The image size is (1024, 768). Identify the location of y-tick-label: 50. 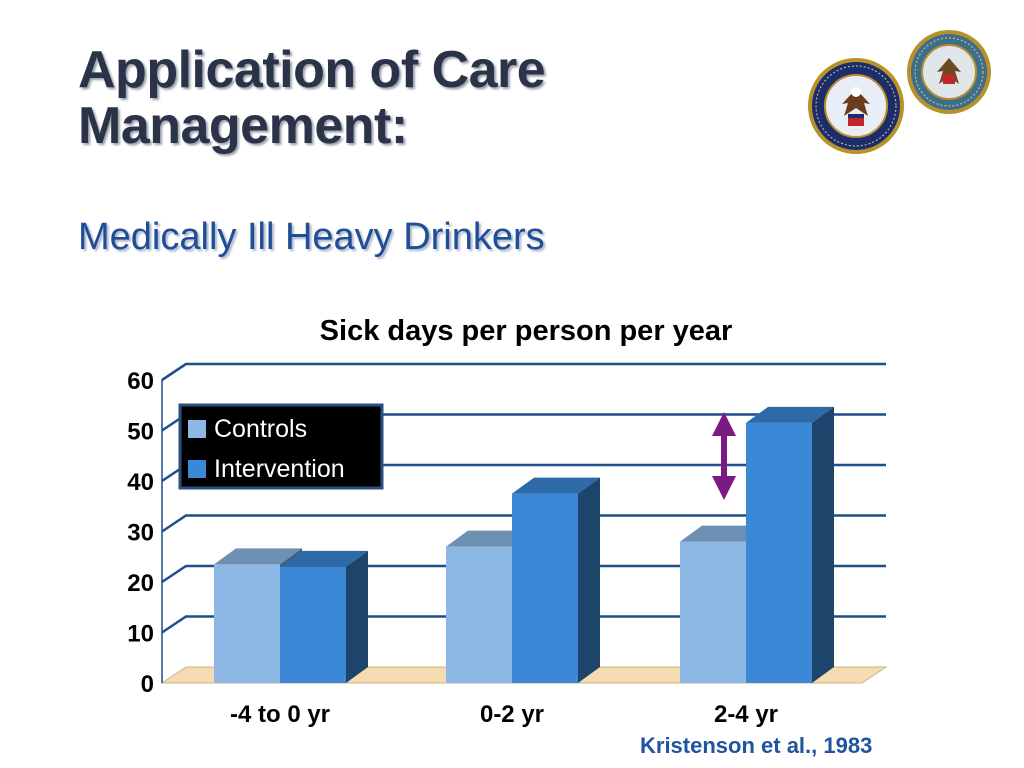
(140, 432).